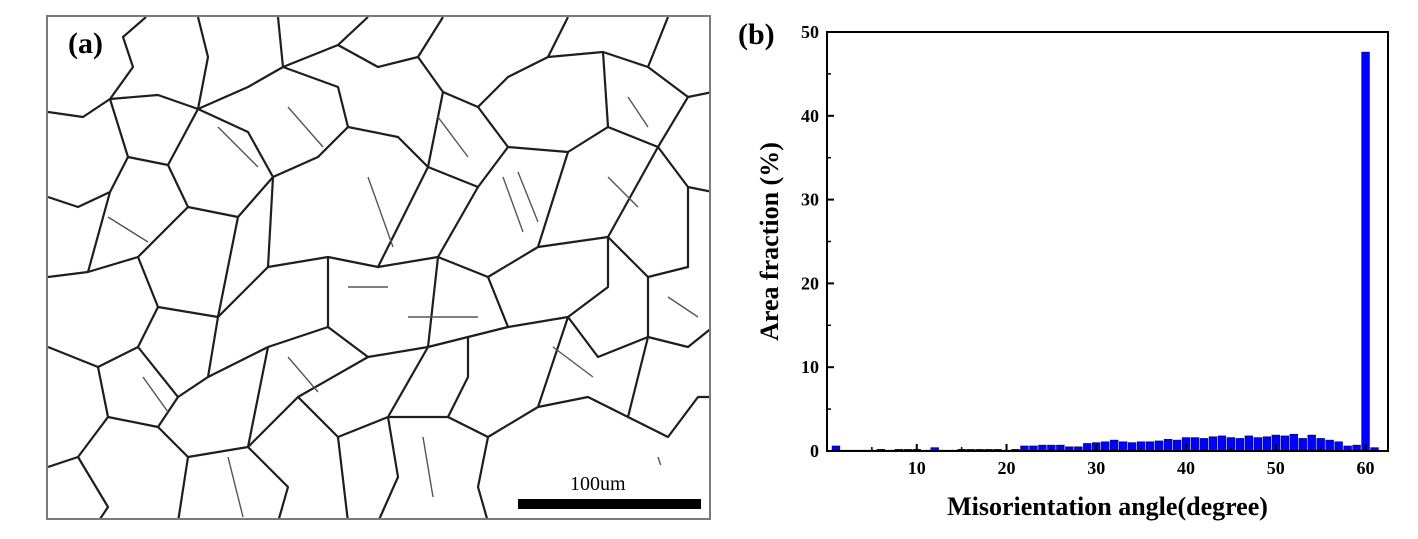 This screenshot has width=1418, height=539. What do you see at coordinates (810, 32) in the screenshot?
I see `y-tick-label: 50` at bounding box center [810, 32].